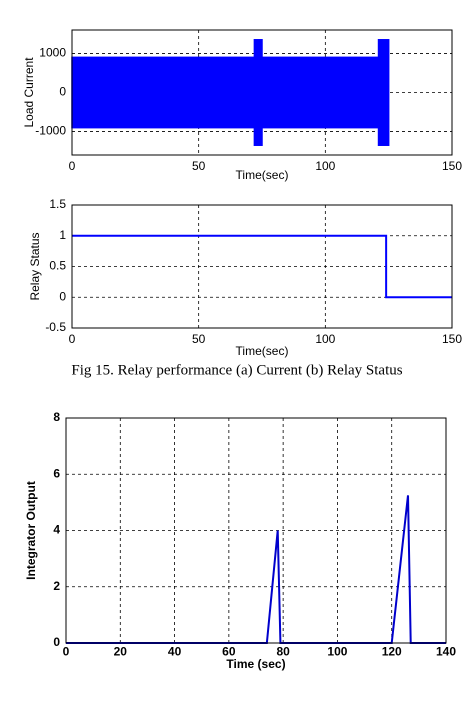 The width and height of the screenshot is (474, 711). Describe the element at coordinates (31, 530) in the screenshot. I see `y-axis-label: Integrator Output` at that location.